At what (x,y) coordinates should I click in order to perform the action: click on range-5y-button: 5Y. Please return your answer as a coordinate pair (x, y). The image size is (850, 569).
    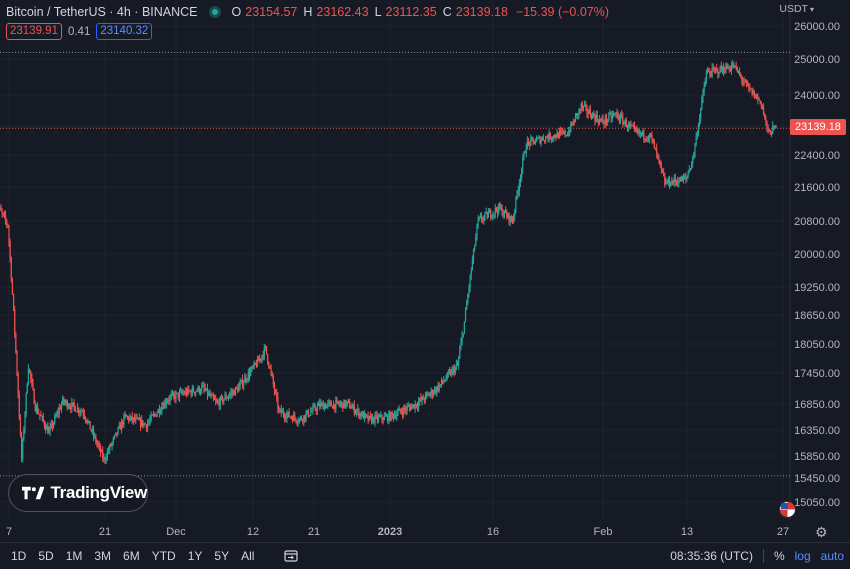
    Looking at the image, I should click on (222, 556).